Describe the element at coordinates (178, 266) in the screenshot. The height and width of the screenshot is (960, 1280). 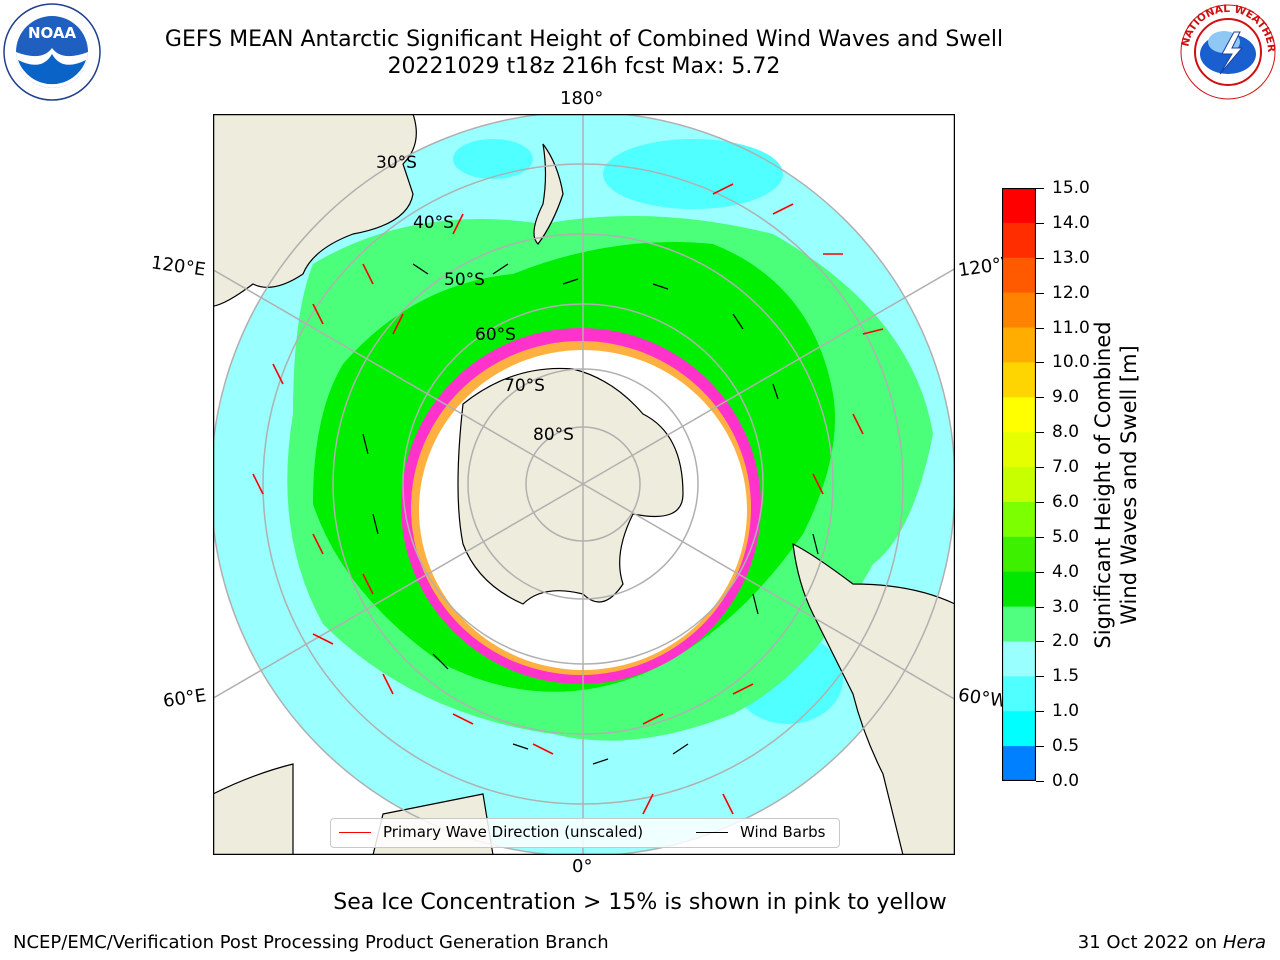
I see `lon-label-120e: 120°E` at that location.